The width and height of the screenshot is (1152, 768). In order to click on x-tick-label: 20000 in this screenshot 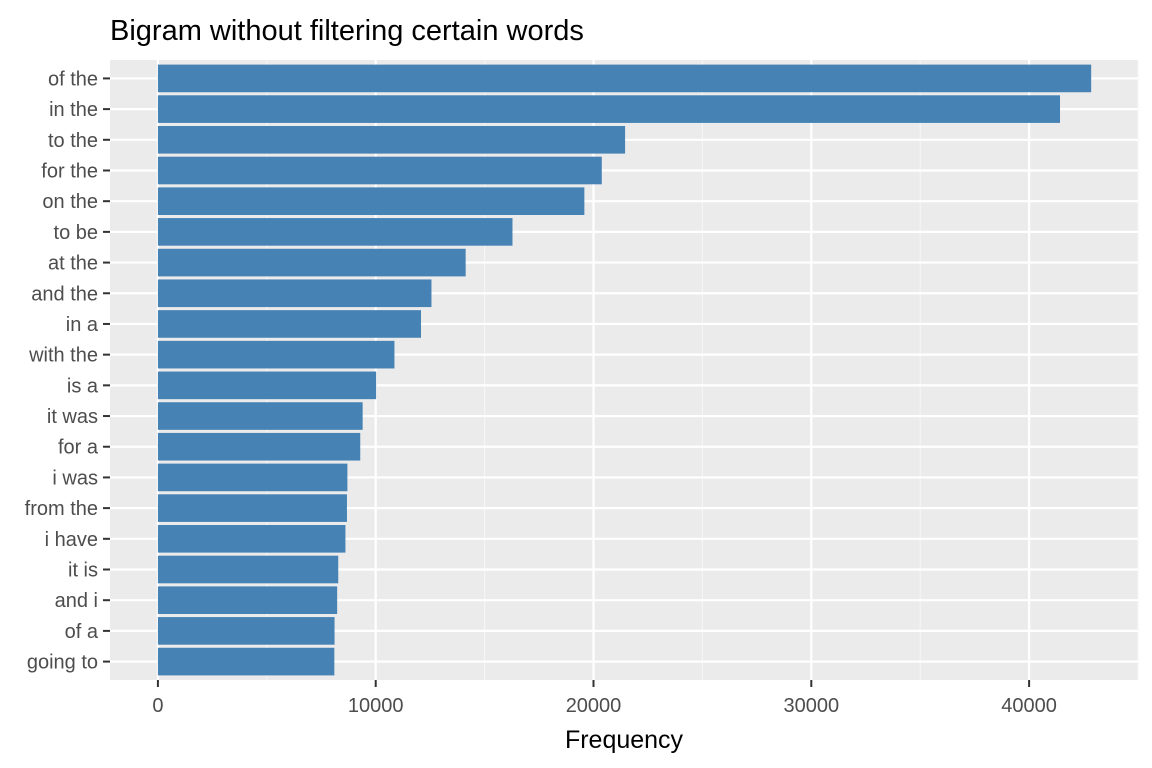, I will do `click(594, 706)`.